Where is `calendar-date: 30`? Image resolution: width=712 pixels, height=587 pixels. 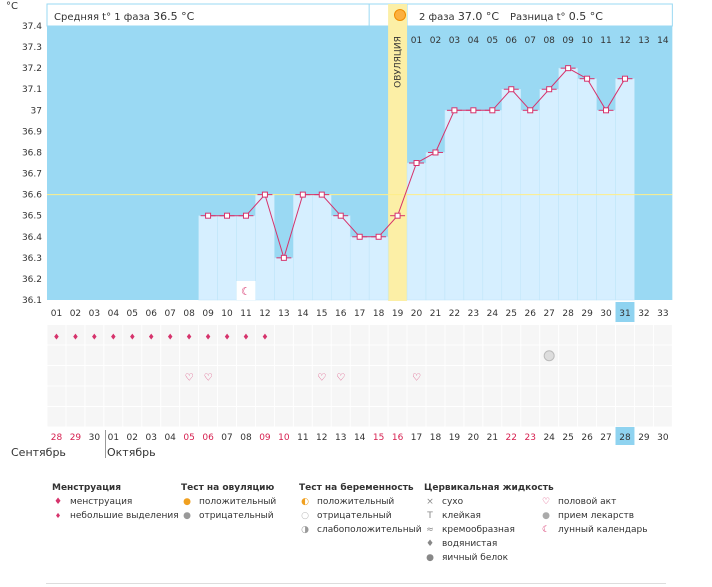 calendar-date: 30 is located at coordinates (663, 438).